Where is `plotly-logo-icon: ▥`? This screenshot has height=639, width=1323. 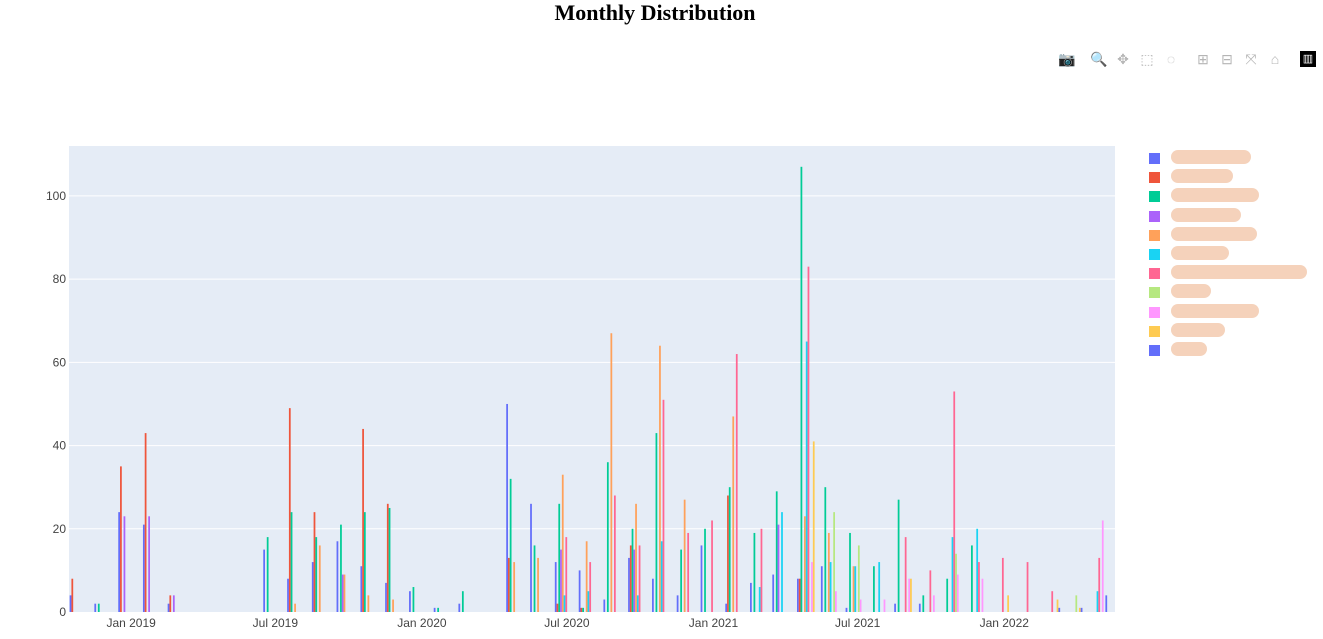 plotly-logo-icon: ▥ is located at coordinates (1308, 59).